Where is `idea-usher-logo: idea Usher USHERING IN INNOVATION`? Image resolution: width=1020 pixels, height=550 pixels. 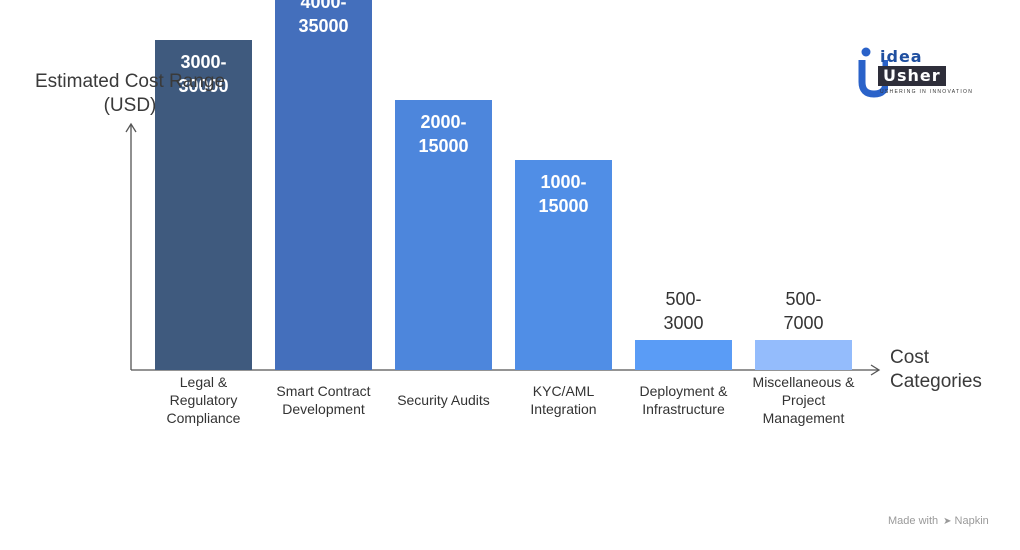 idea-usher-logo: idea Usher USHERING IN INNOVATION is located at coordinates (920, 72).